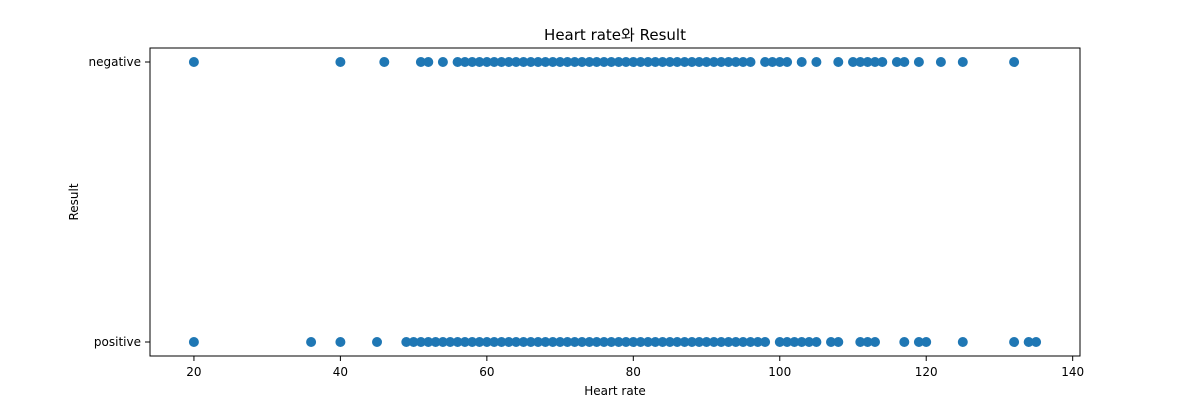  I want to click on x-tick-label: 20, so click(193, 372).